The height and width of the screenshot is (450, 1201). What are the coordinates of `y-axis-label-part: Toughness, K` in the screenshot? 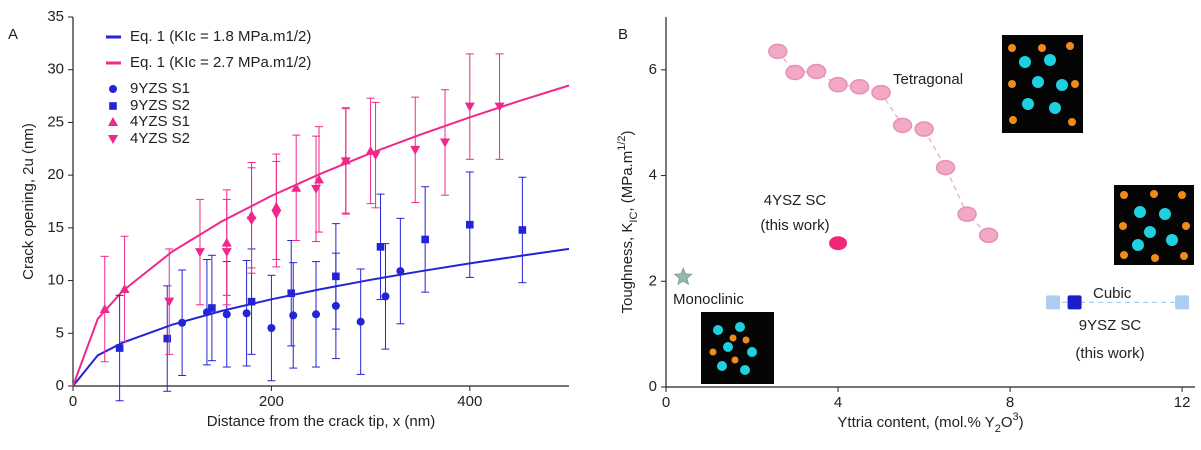 It's located at (627, 268).